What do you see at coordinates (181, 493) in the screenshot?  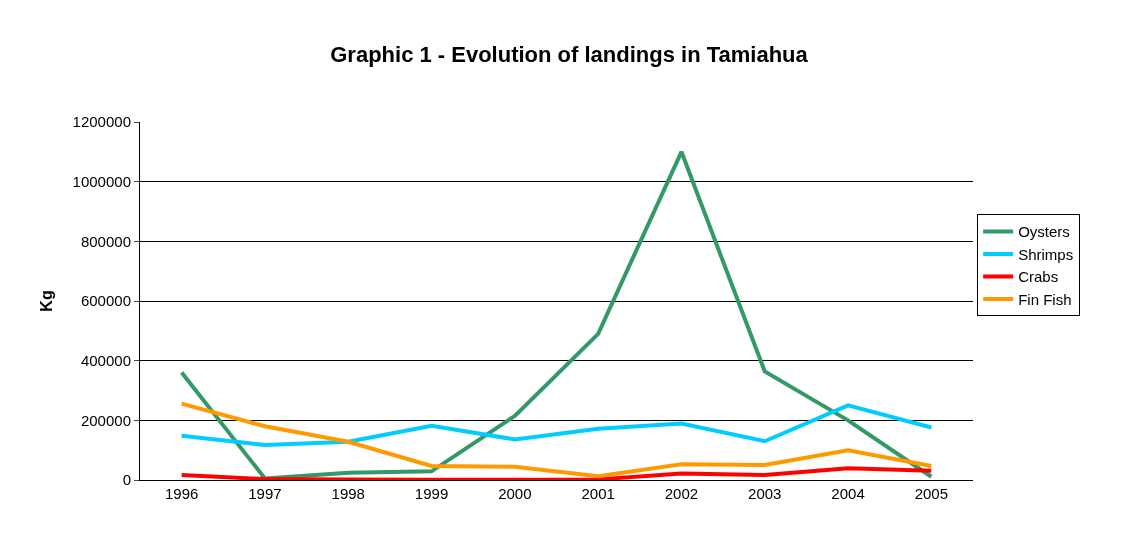 I see `x-tick-label: 1996` at bounding box center [181, 493].